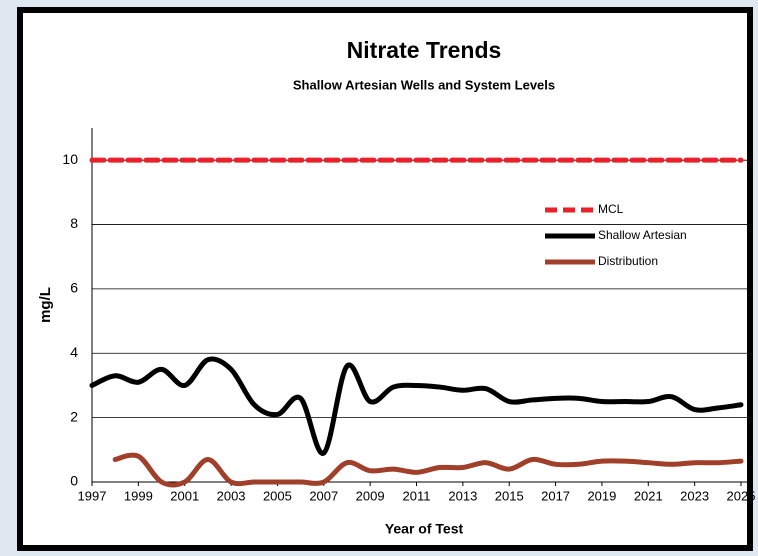 The width and height of the screenshot is (758, 556). Describe the element at coordinates (74, 223) in the screenshot. I see `y-tick-label: 8` at that location.